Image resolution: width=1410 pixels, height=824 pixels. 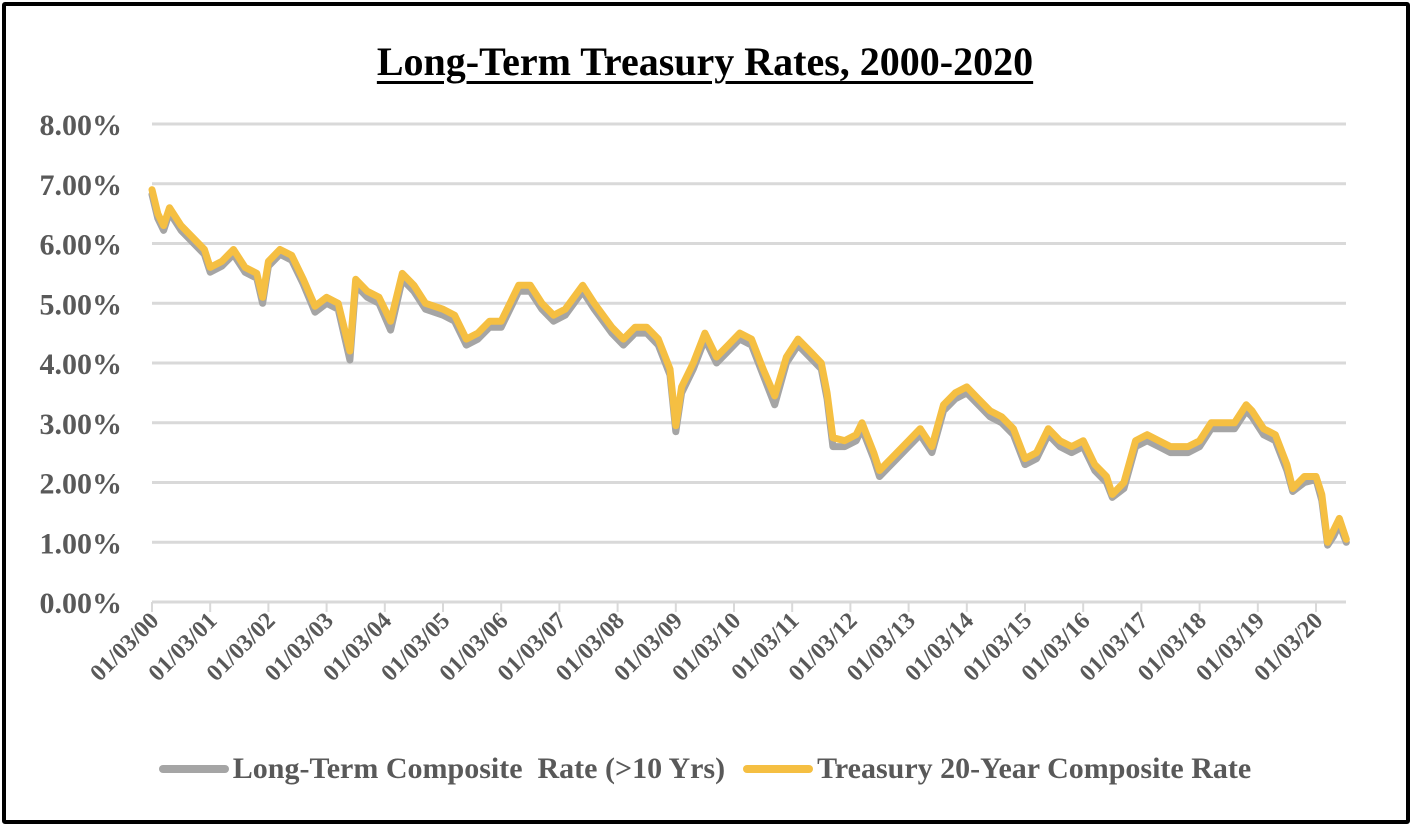 I want to click on y-tick-label: 4.00%, so click(x=81, y=364).